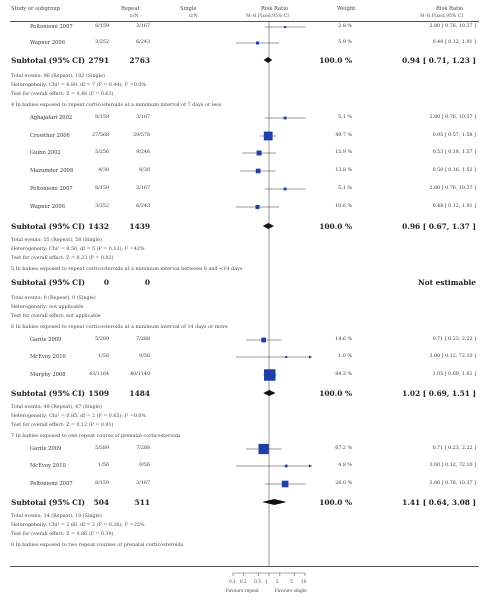 The image size is (489, 600). Describe the element at coordinates (48, 375) in the screenshot. I see `study-name: Murphy 2008` at that location.